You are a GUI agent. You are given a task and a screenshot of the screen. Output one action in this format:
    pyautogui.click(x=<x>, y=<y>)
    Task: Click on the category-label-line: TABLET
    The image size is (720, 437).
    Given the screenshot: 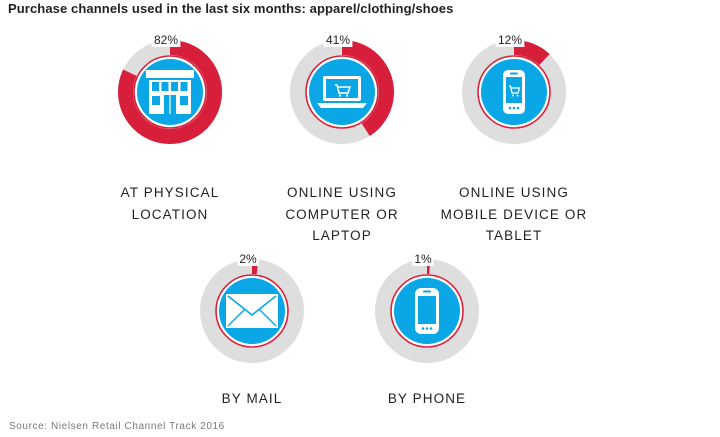 What is the action you would take?
    pyautogui.click(x=514, y=235)
    